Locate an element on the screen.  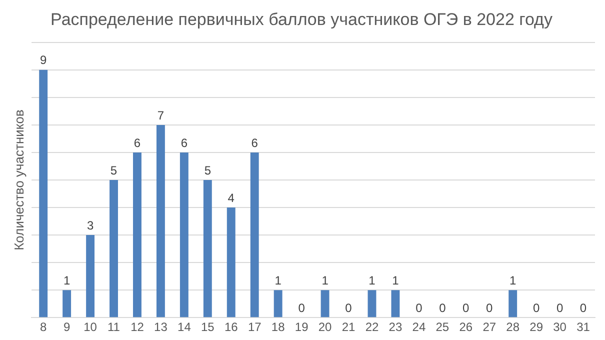
x-tick-label: 11 is located at coordinates (114, 327).